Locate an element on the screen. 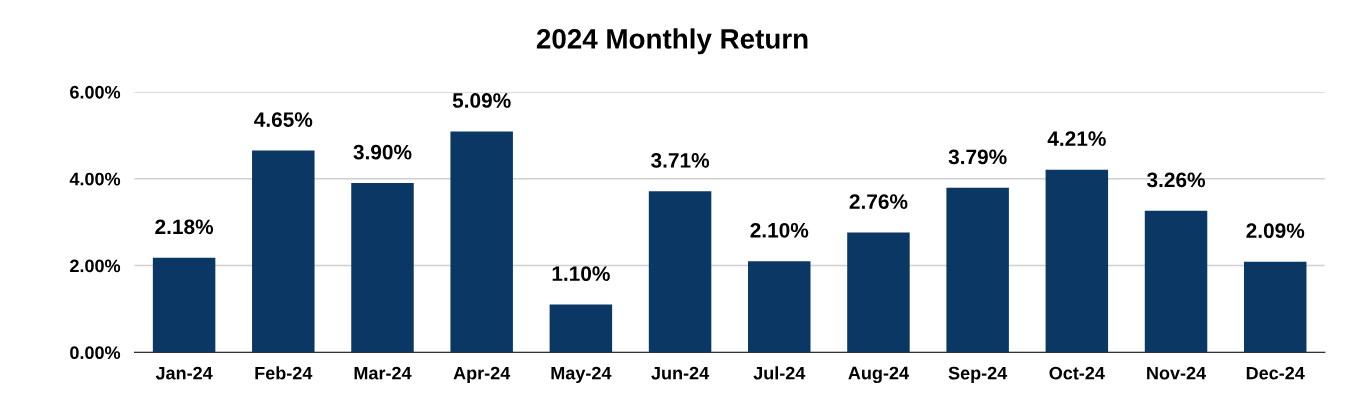  data-label: 2.10% is located at coordinates (779, 230).